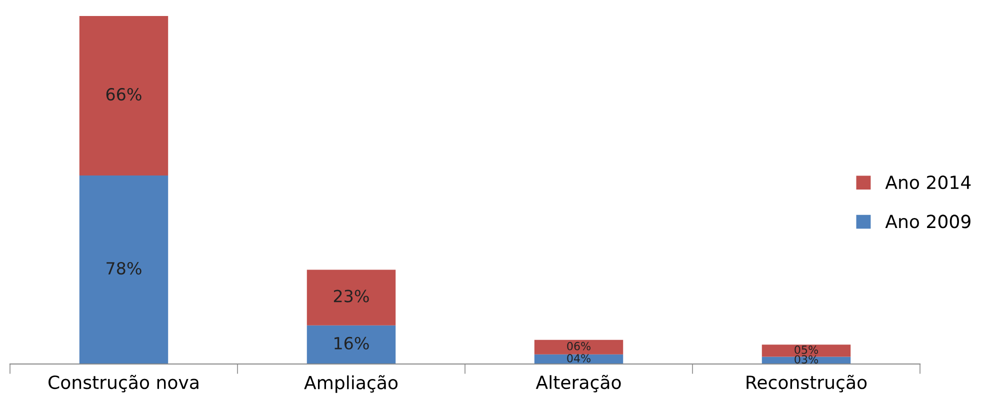 The image size is (981, 407). I want to click on data-label: 05%, so click(806, 350).